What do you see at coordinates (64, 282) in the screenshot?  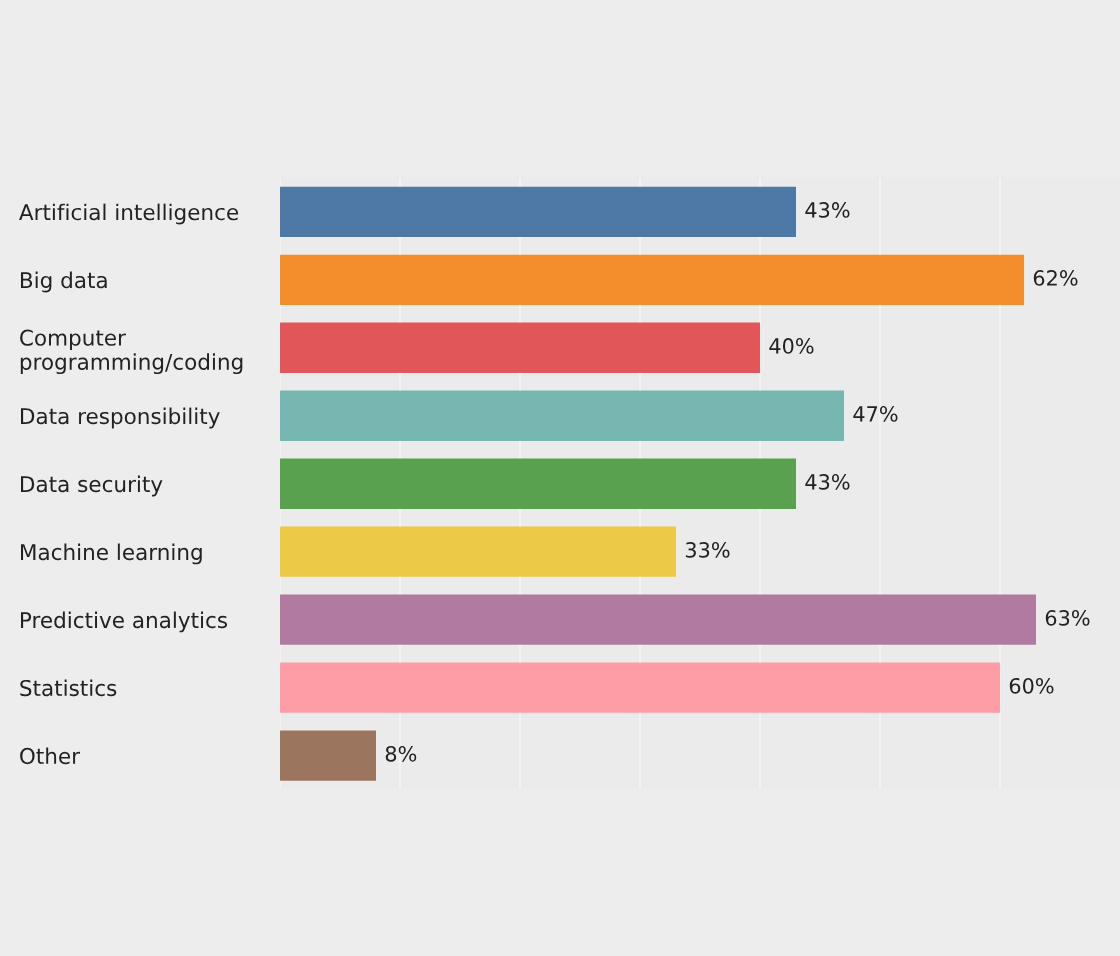 I see `y-tick-label: Big data` at bounding box center [64, 282].